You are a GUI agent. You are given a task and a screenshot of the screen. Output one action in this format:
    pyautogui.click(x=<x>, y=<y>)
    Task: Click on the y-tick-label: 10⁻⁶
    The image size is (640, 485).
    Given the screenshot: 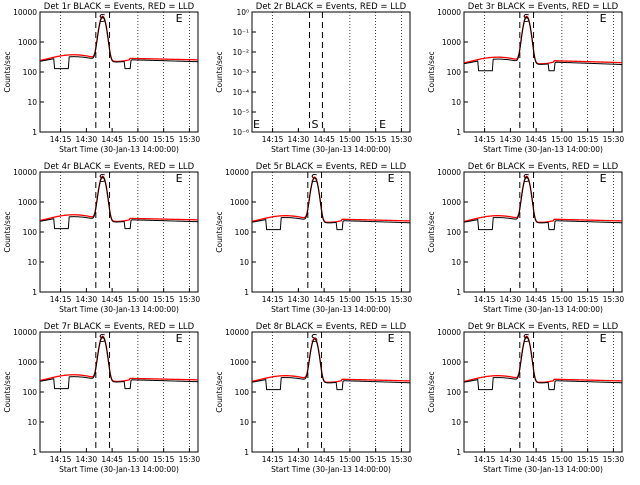 What is the action you would take?
    pyautogui.click(x=240, y=132)
    